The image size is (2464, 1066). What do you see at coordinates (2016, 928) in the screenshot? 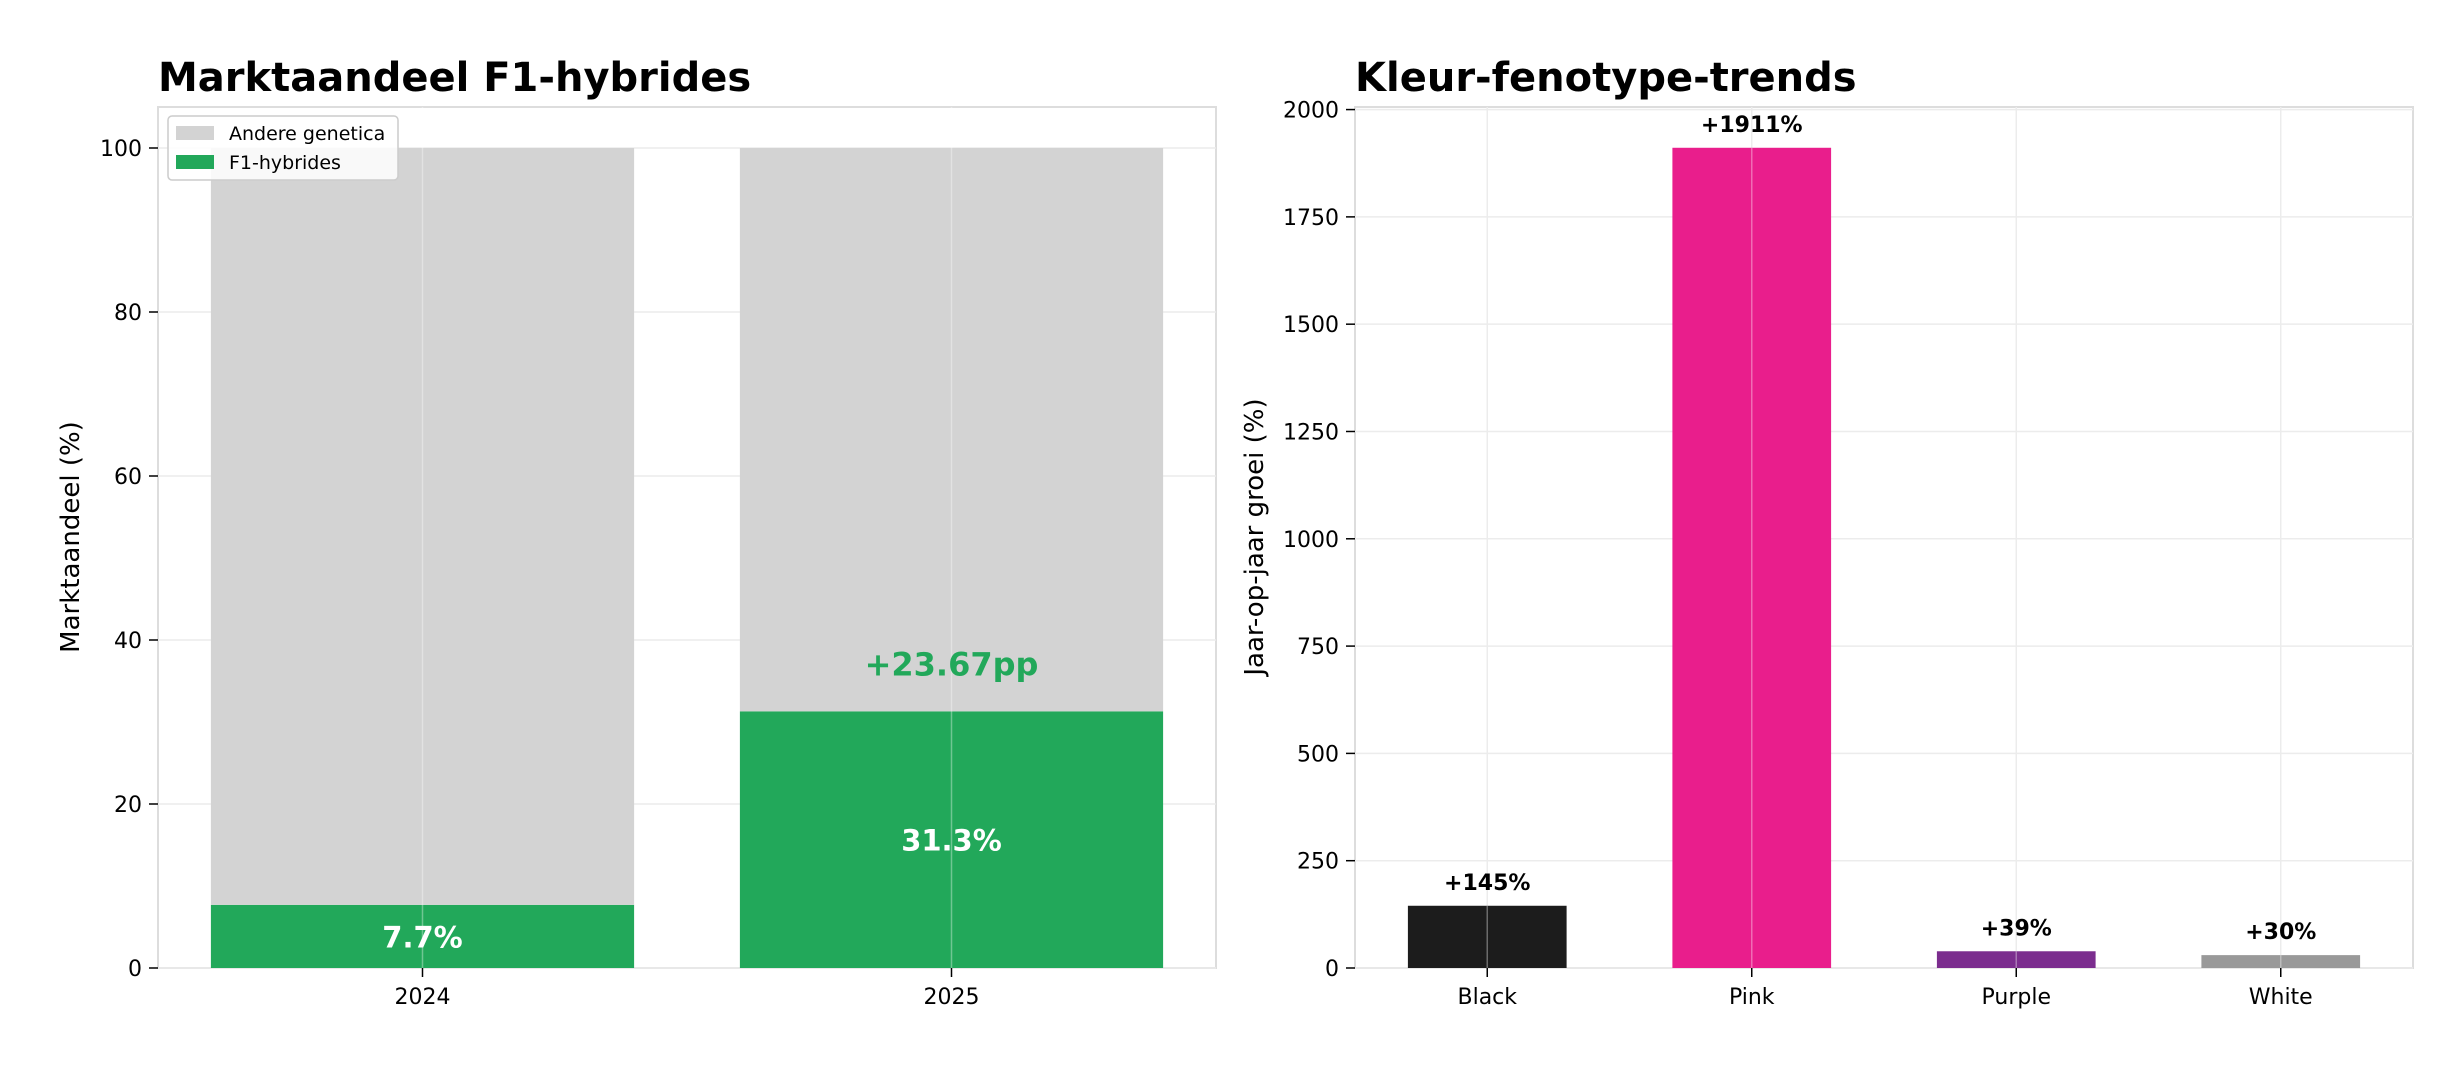
I see `data-label-purple: +39%` at bounding box center [2016, 928].